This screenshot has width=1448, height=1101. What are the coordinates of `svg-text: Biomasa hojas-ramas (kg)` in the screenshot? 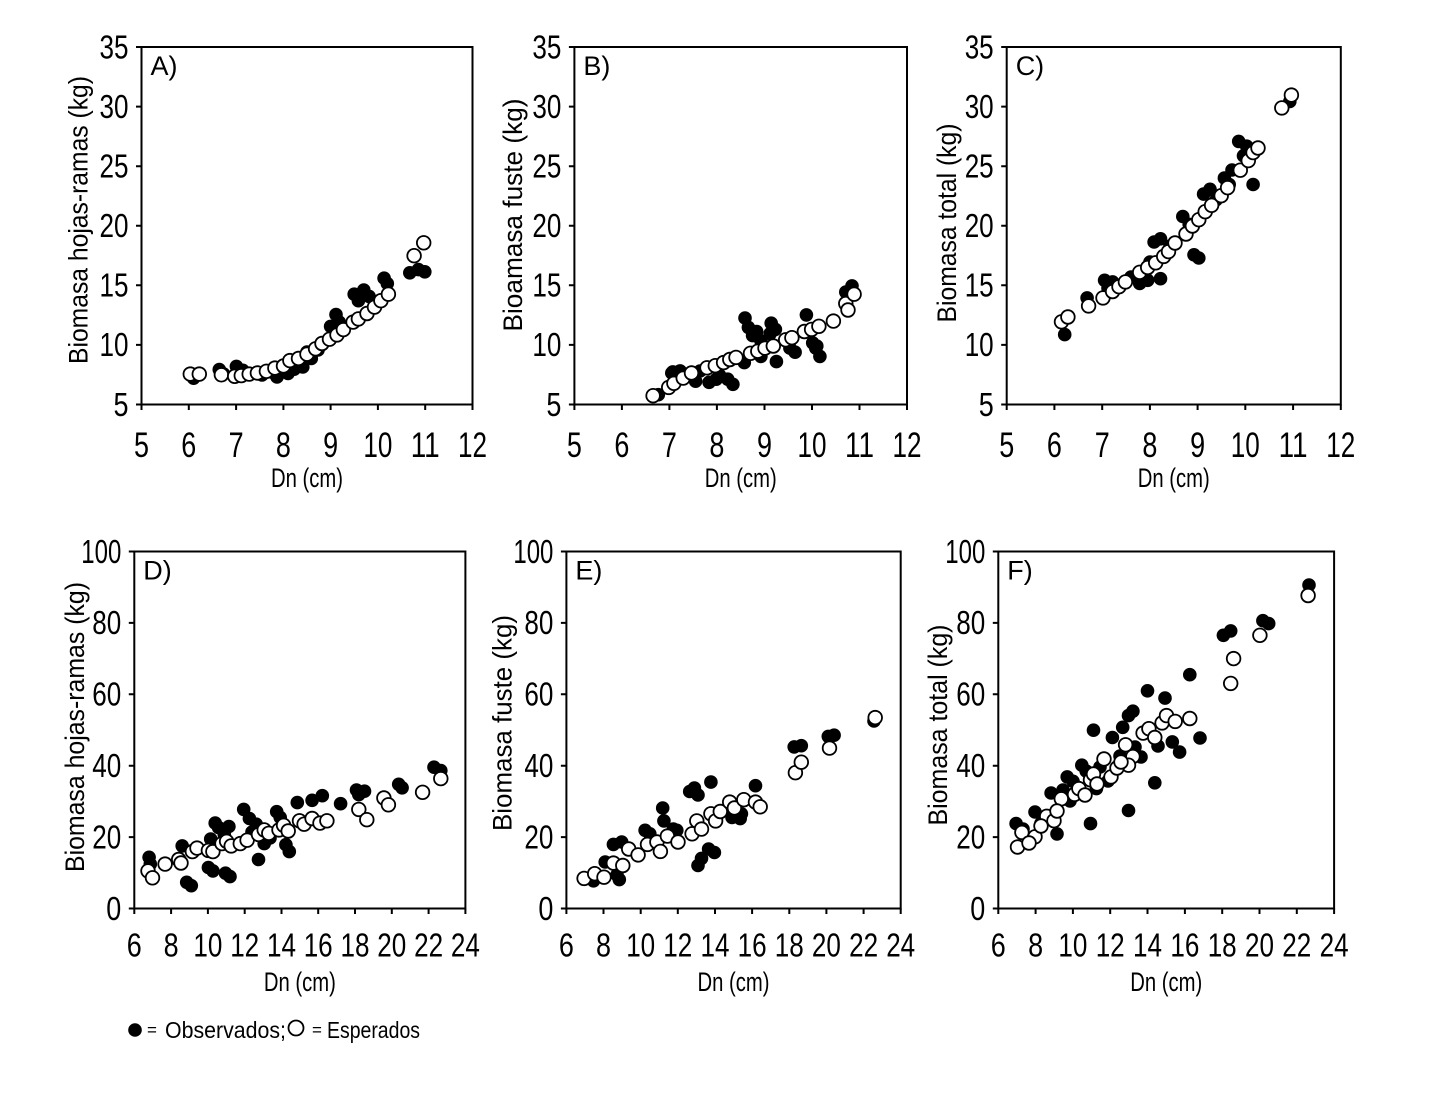 It's located at (79, 220).